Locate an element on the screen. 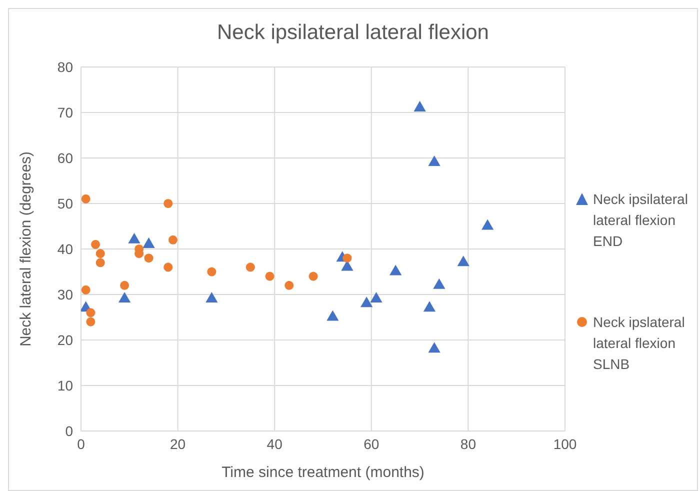 This screenshot has width=700, height=491. y-axis-title: Neck lateral flexion (degrees) is located at coordinates (25, 249).